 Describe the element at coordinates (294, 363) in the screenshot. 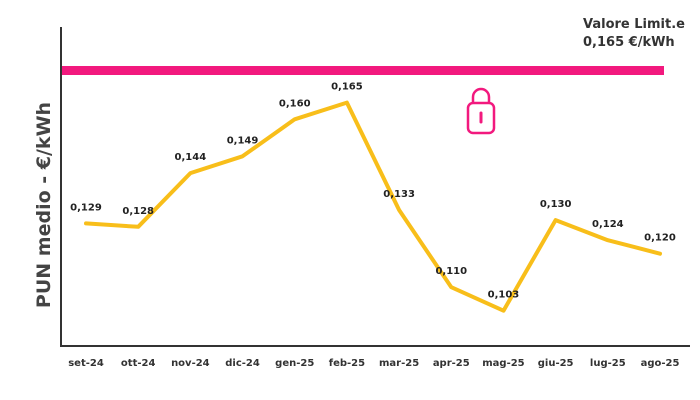

I see `x-tick-label: gen-25` at that location.